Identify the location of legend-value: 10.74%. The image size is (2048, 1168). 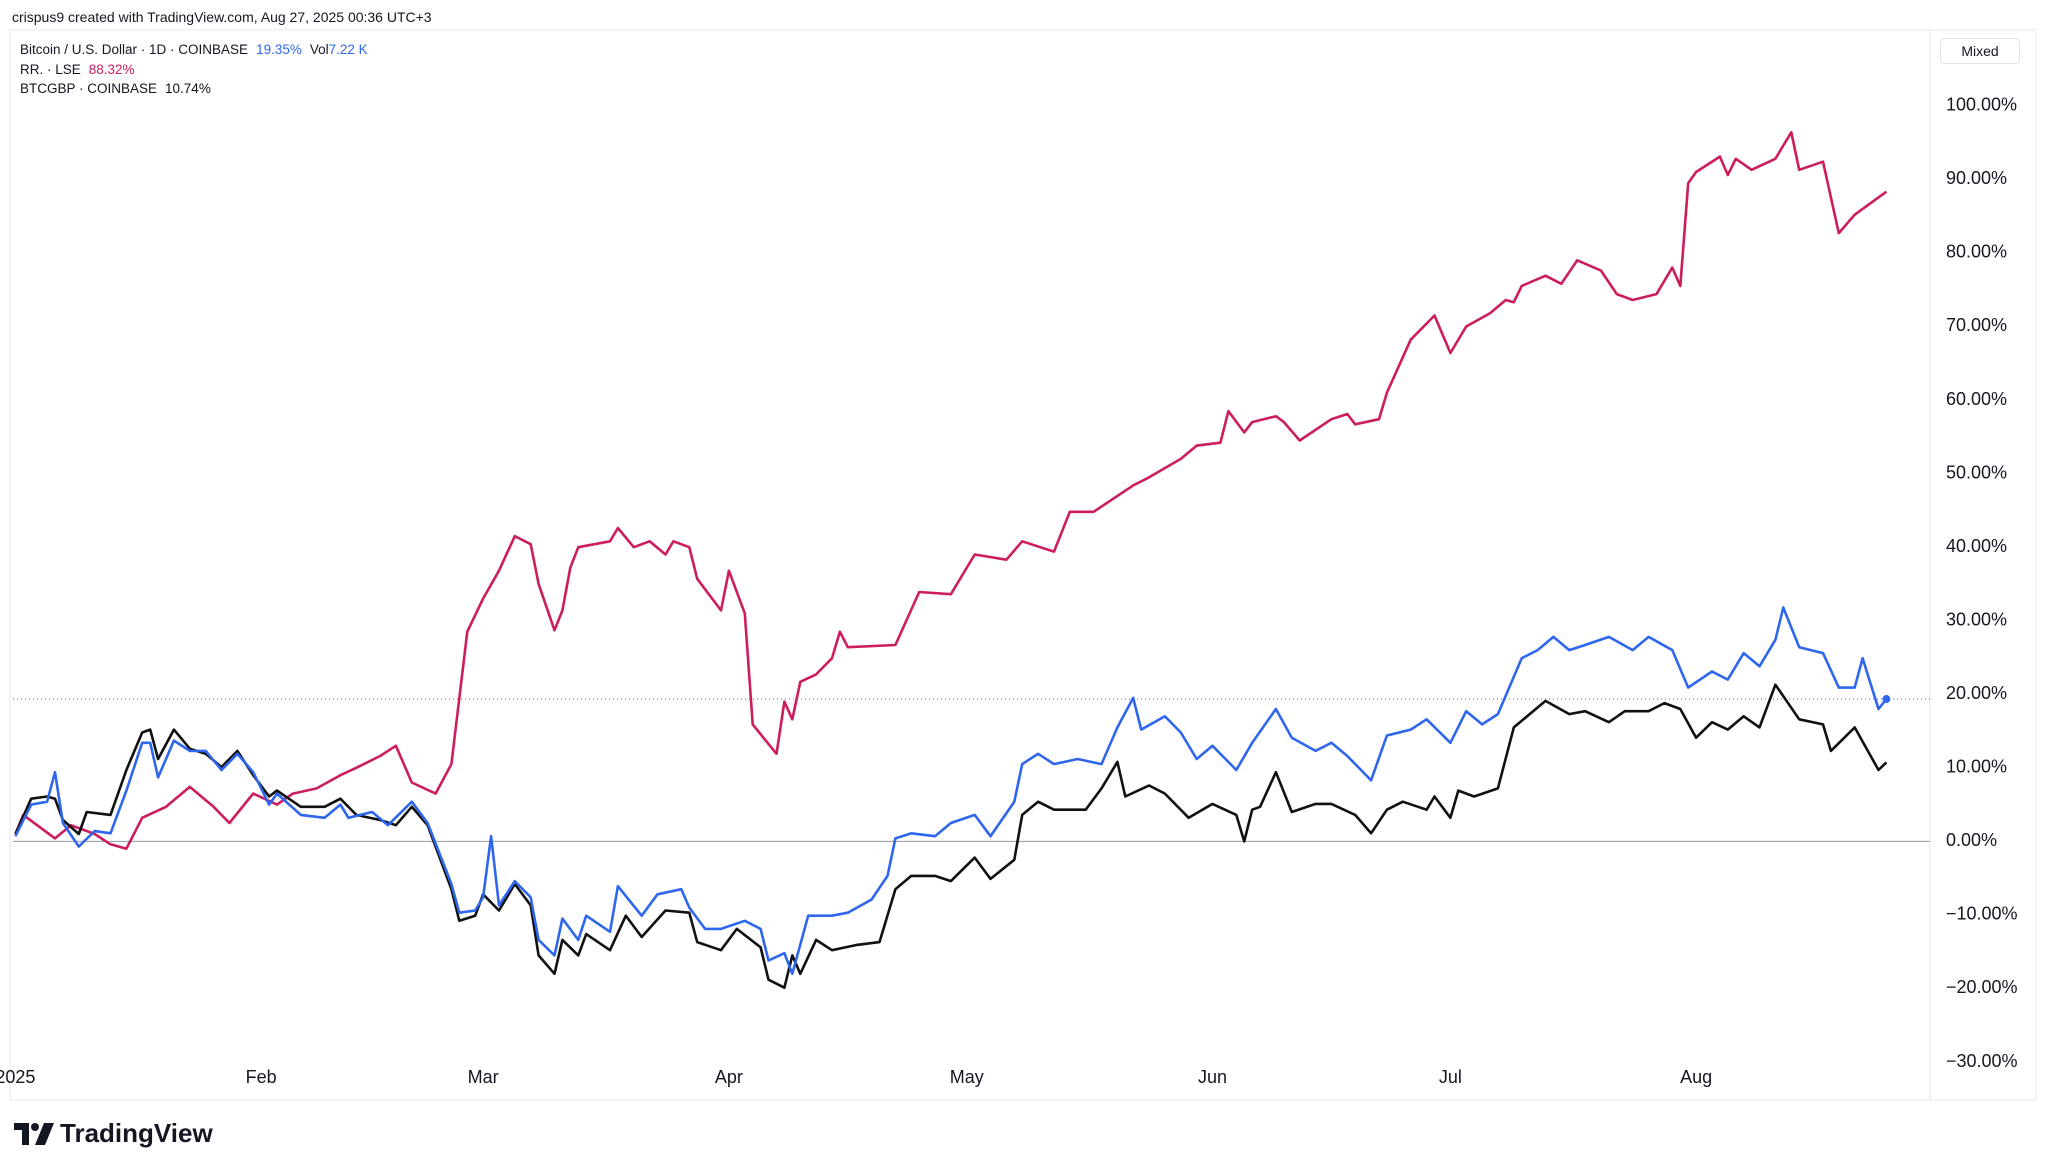
(188, 88).